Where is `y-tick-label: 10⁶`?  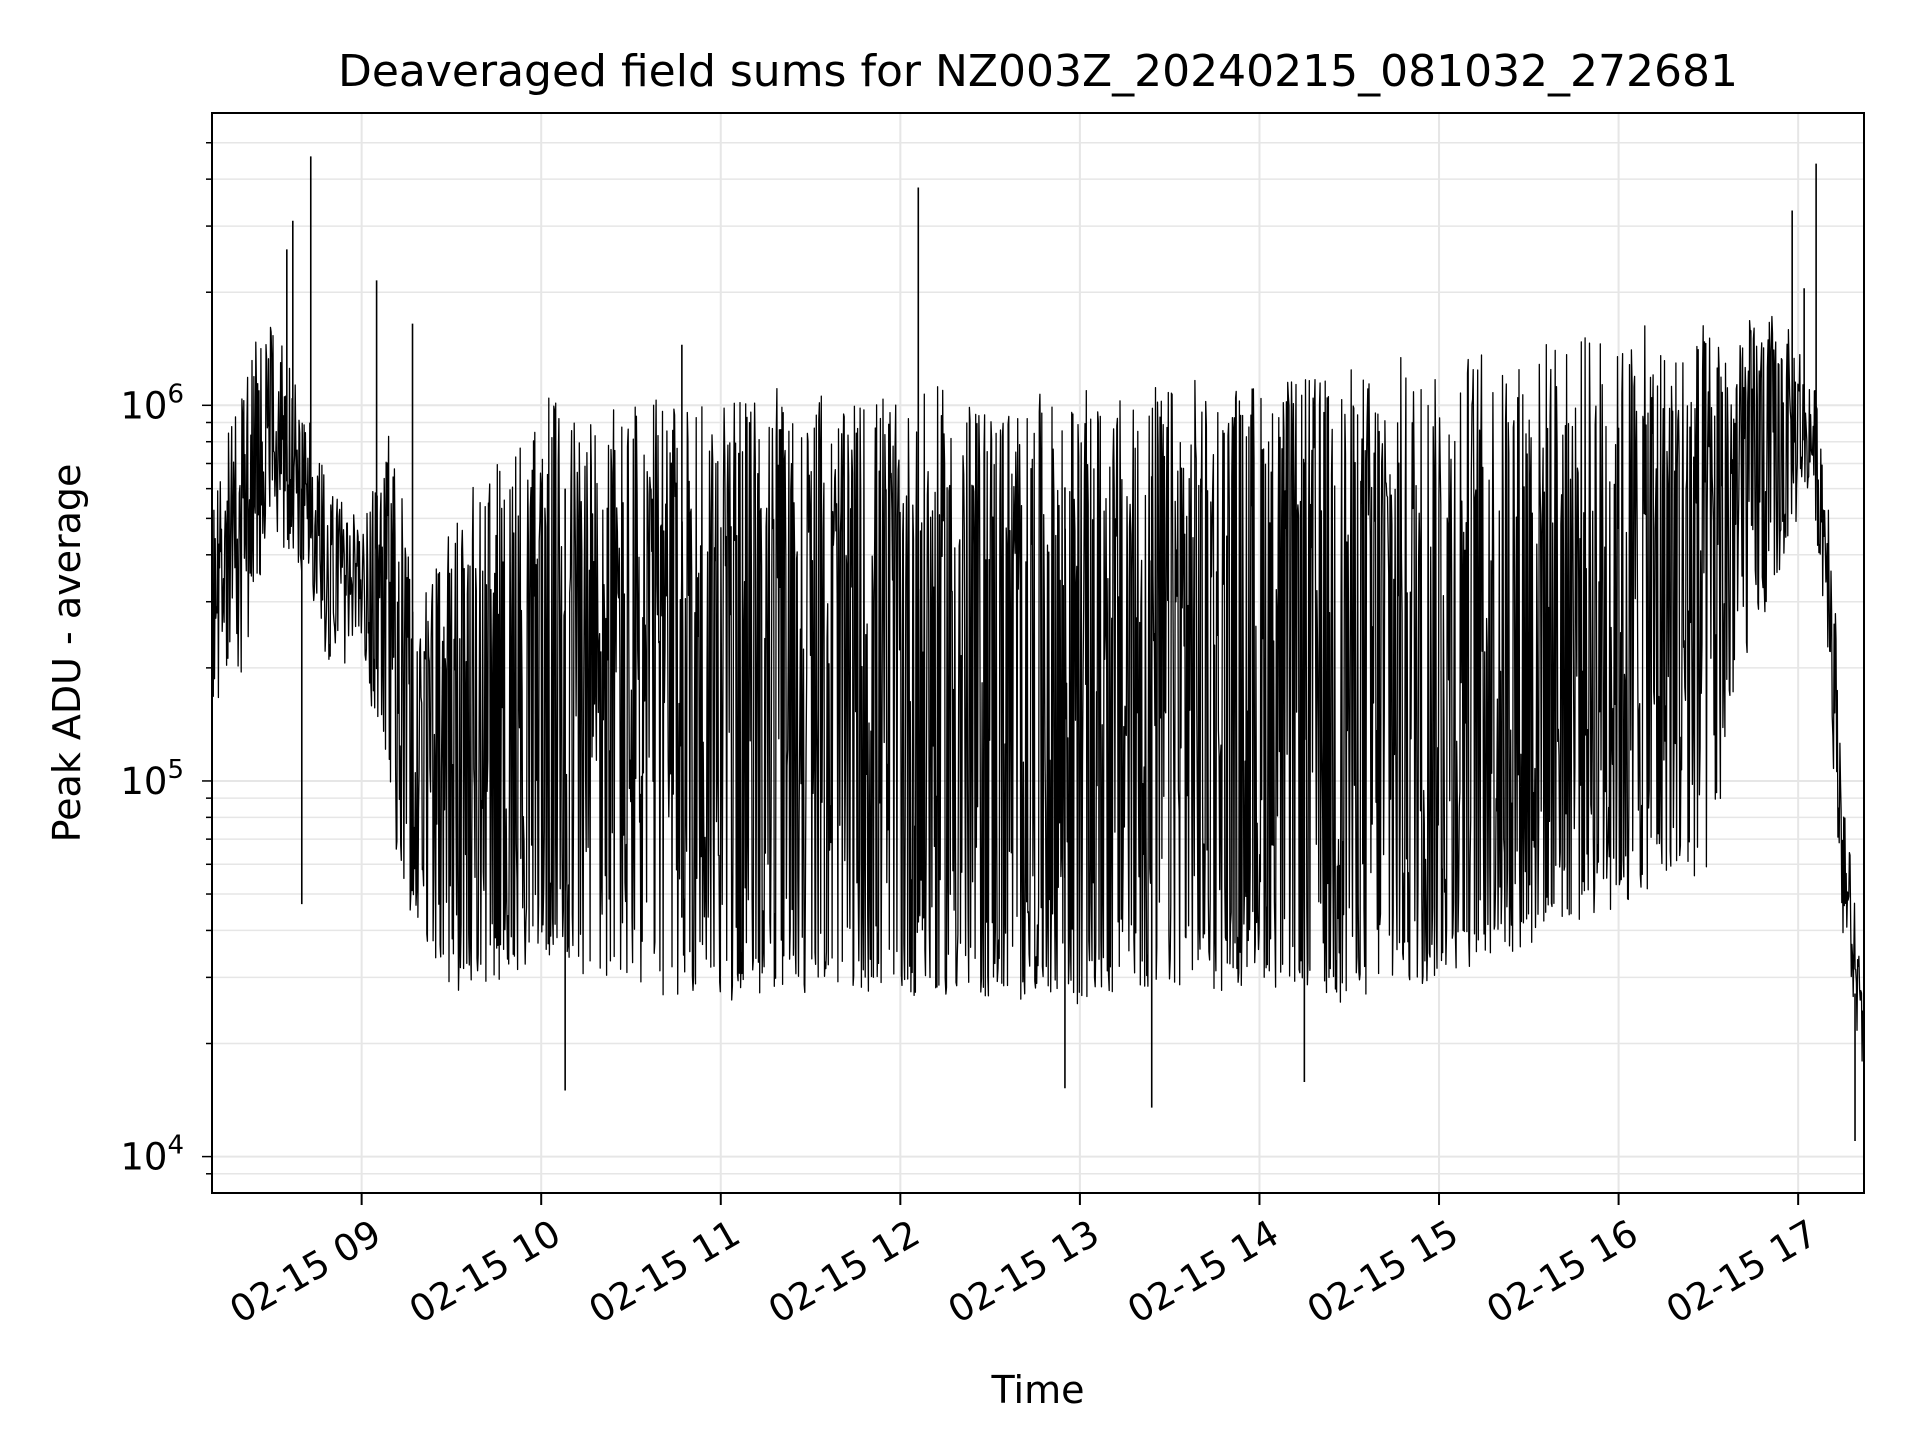
y-tick-label: 10⁶ is located at coordinates (152, 403).